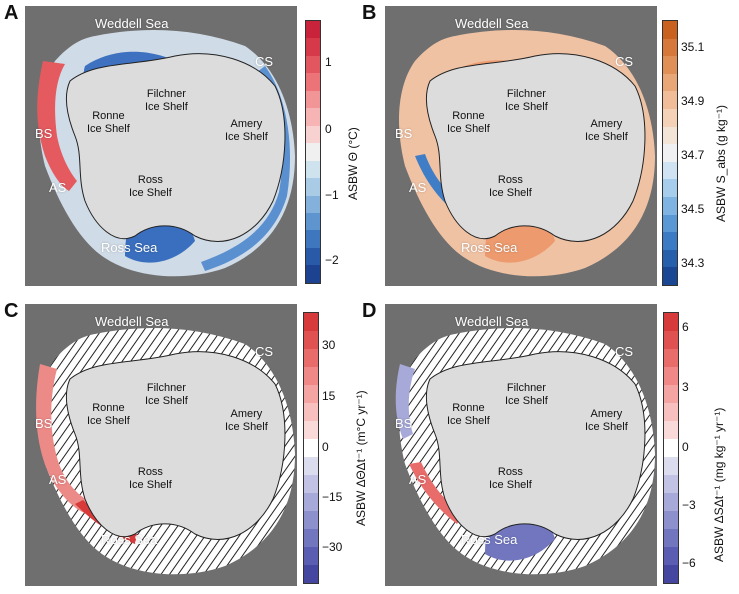 The height and width of the screenshot is (594, 739). Describe the element at coordinates (693, 209) in the screenshot. I see `colorbar-tick: 34.5` at that location.